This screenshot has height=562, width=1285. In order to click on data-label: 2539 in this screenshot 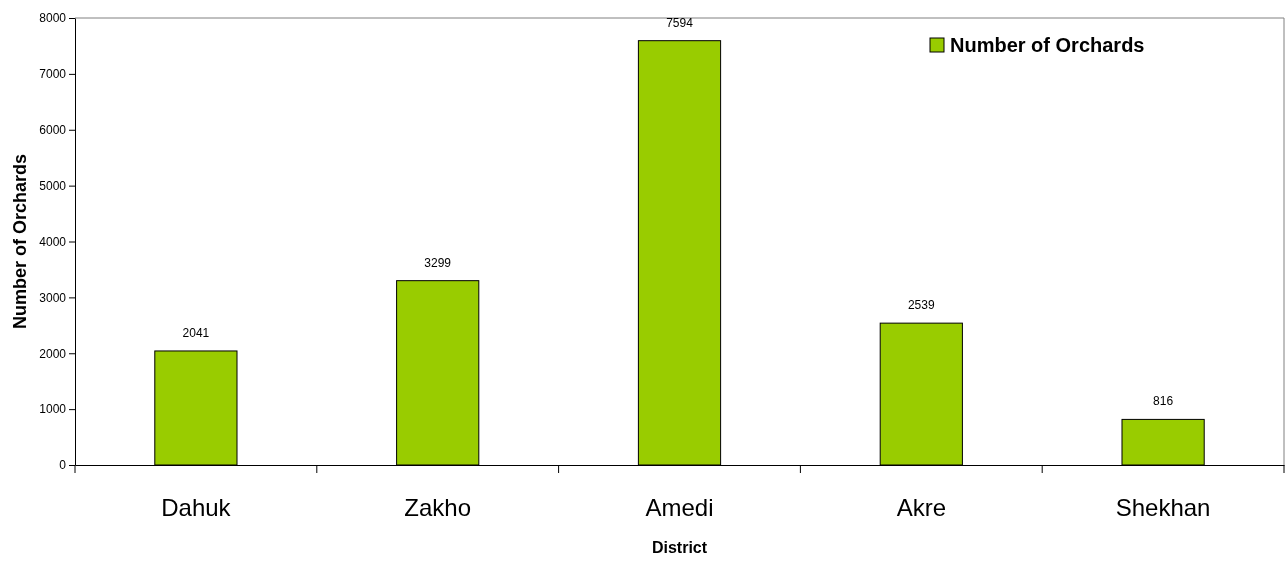, I will do `click(921, 305)`.